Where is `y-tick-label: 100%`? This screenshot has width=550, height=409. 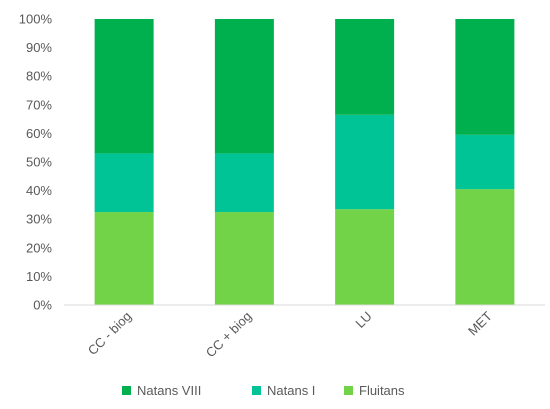
y-tick-label: 100% is located at coordinates (36, 19).